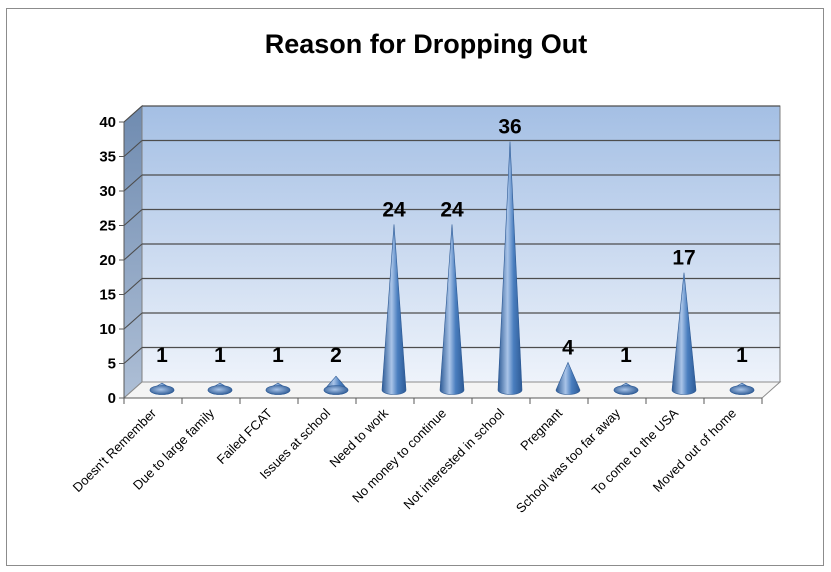  What do you see at coordinates (107, 191) in the screenshot?
I see `y-tick-label: 30` at bounding box center [107, 191].